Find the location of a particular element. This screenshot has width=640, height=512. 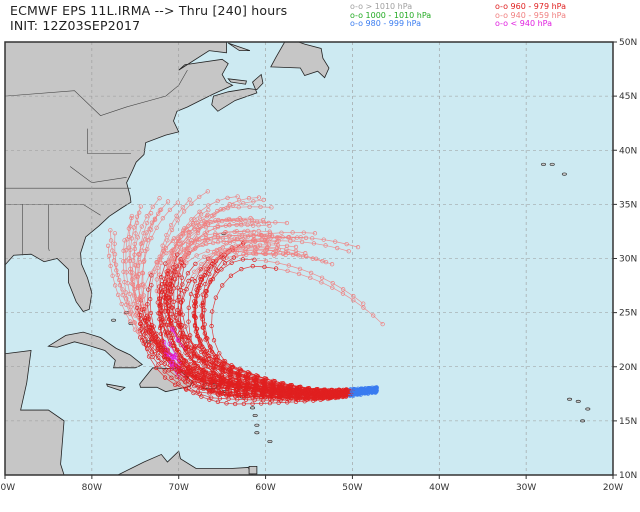

lon-label: 50W is located at coordinates (352, 488).